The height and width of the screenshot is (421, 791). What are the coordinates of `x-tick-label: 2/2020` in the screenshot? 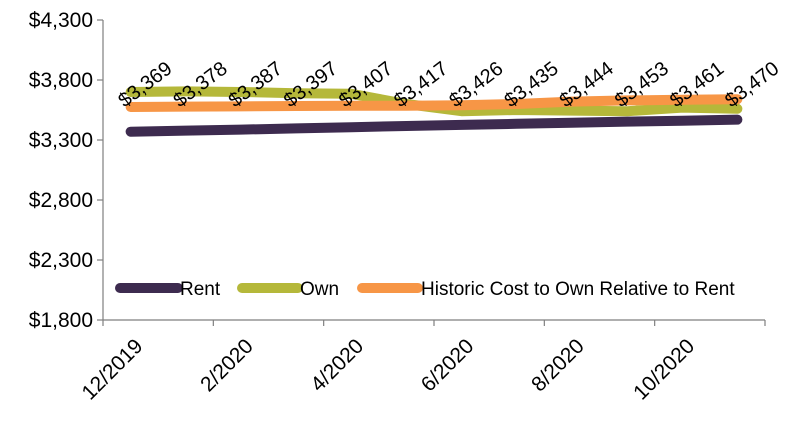 It's located at (227, 366).